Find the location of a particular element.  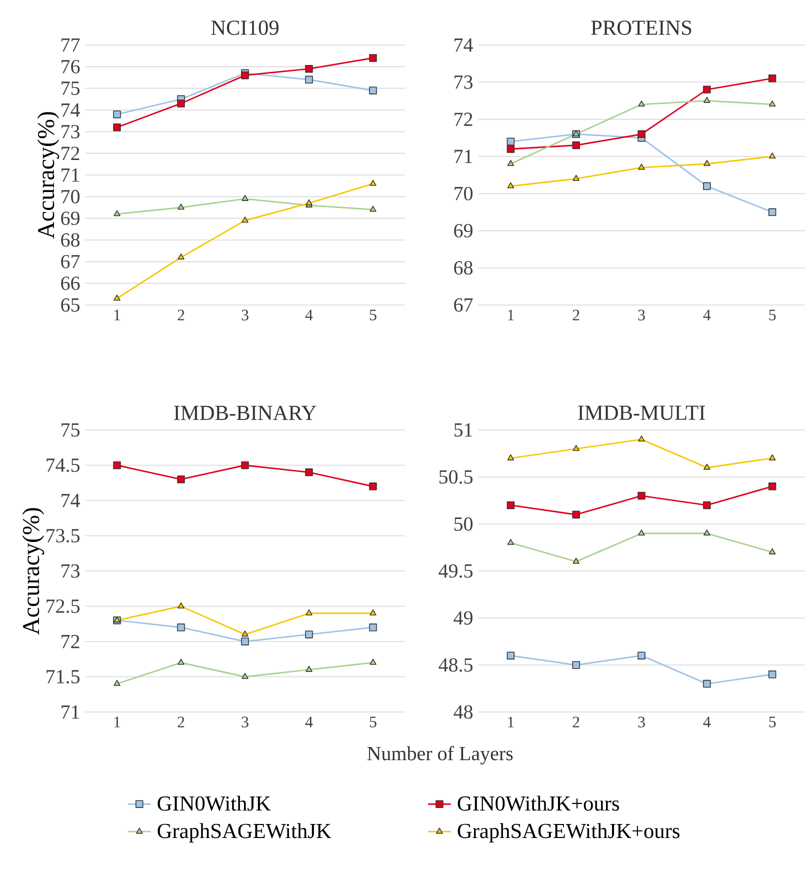

y-tick-label: 48 is located at coordinates (463, 712).